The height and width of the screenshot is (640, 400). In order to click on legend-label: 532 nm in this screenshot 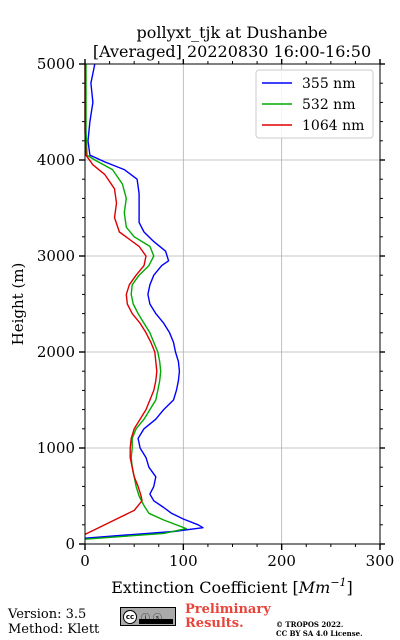, I will do `click(328, 105)`.